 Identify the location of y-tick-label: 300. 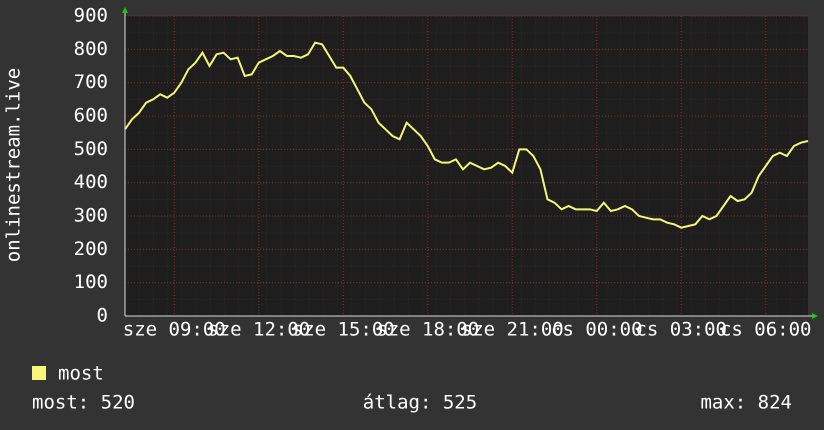
(91, 216).